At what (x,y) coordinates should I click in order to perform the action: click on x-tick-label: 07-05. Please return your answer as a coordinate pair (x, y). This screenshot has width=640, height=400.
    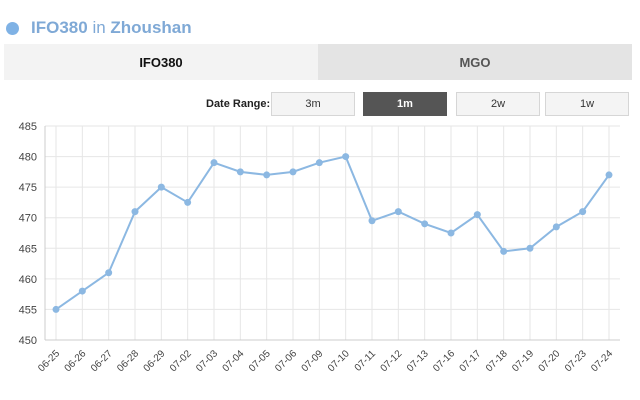
    Looking at the image, I should click on (260, 361).